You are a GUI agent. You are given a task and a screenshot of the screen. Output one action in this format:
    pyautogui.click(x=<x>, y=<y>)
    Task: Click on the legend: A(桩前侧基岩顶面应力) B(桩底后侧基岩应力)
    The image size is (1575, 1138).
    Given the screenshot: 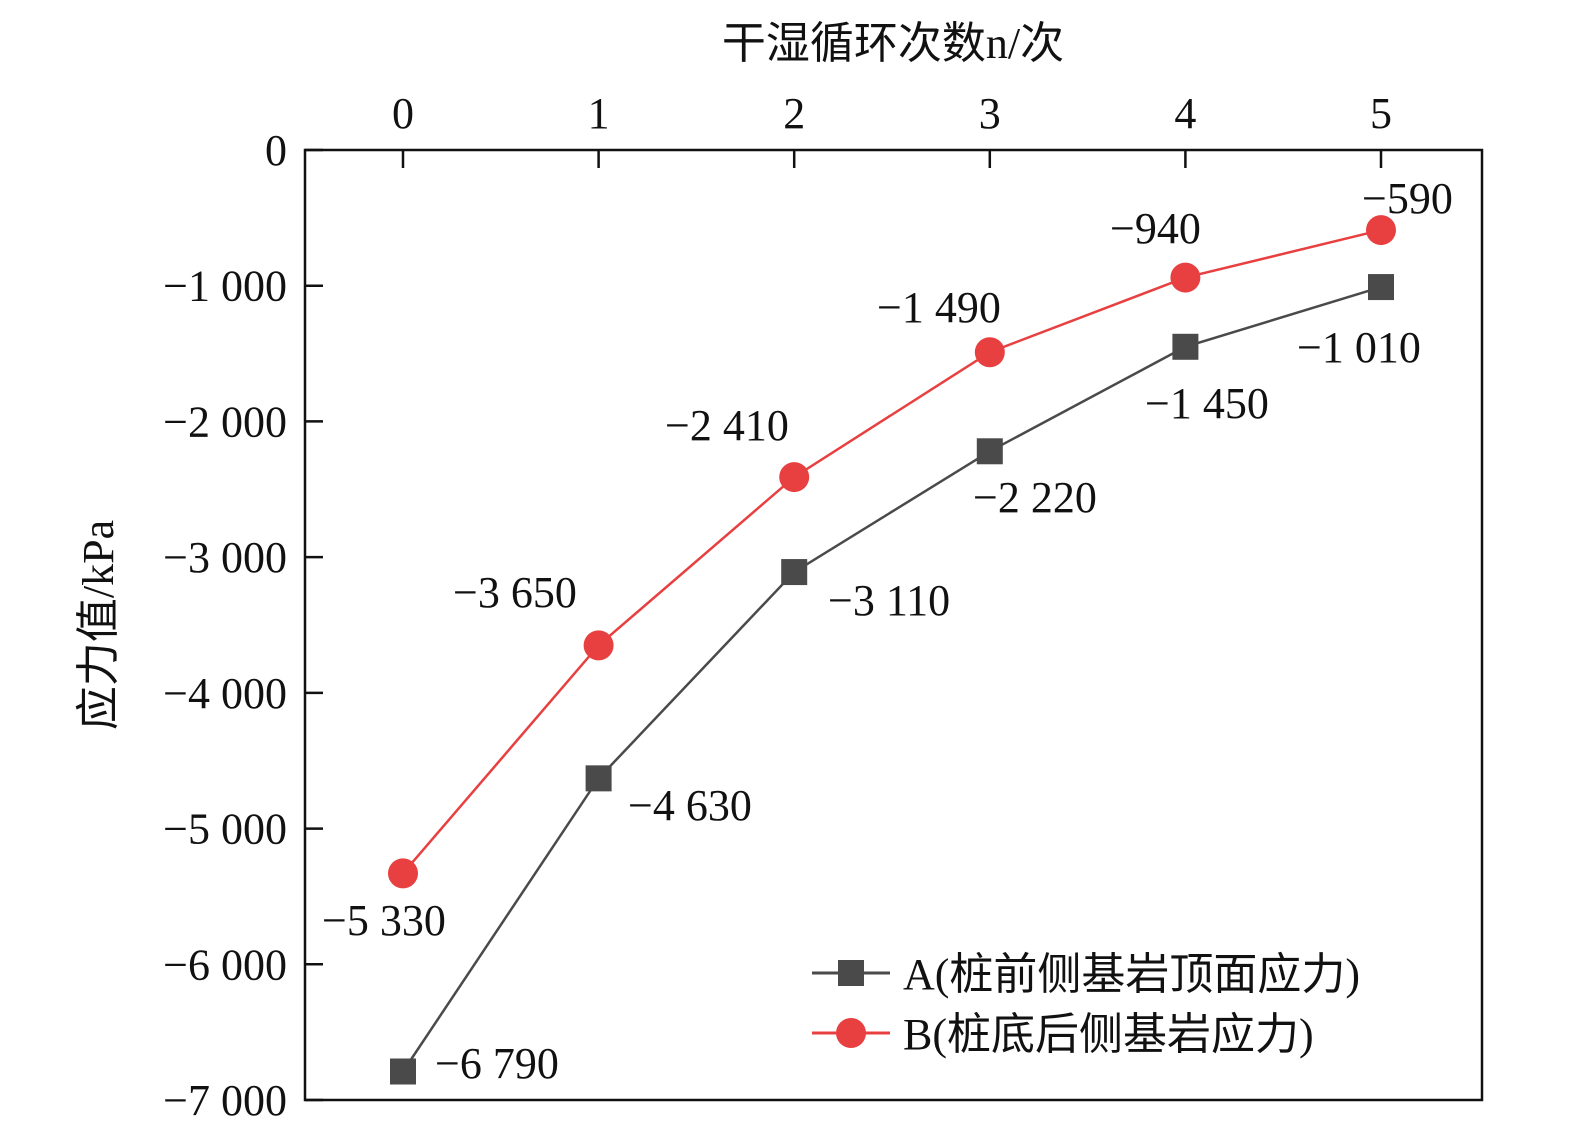 What is the action you would take?
    pyautogui.click(x=1086, y=1004)
    